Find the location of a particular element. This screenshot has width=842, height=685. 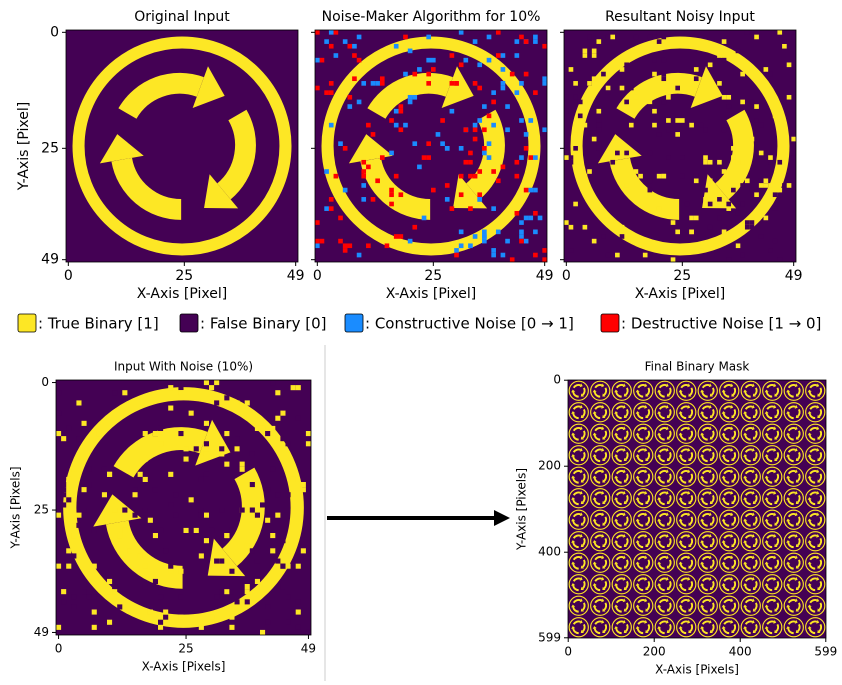

y-tick-label: 0 is located at coordinates (54, 32).